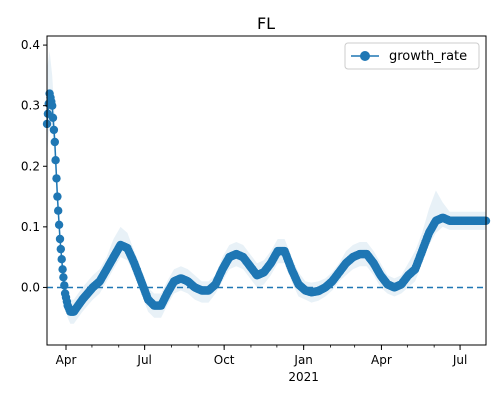 The height and width of the screenshot is (400, 500). I want to click on x-tick-sublabel: 2021, so click(303, 377).